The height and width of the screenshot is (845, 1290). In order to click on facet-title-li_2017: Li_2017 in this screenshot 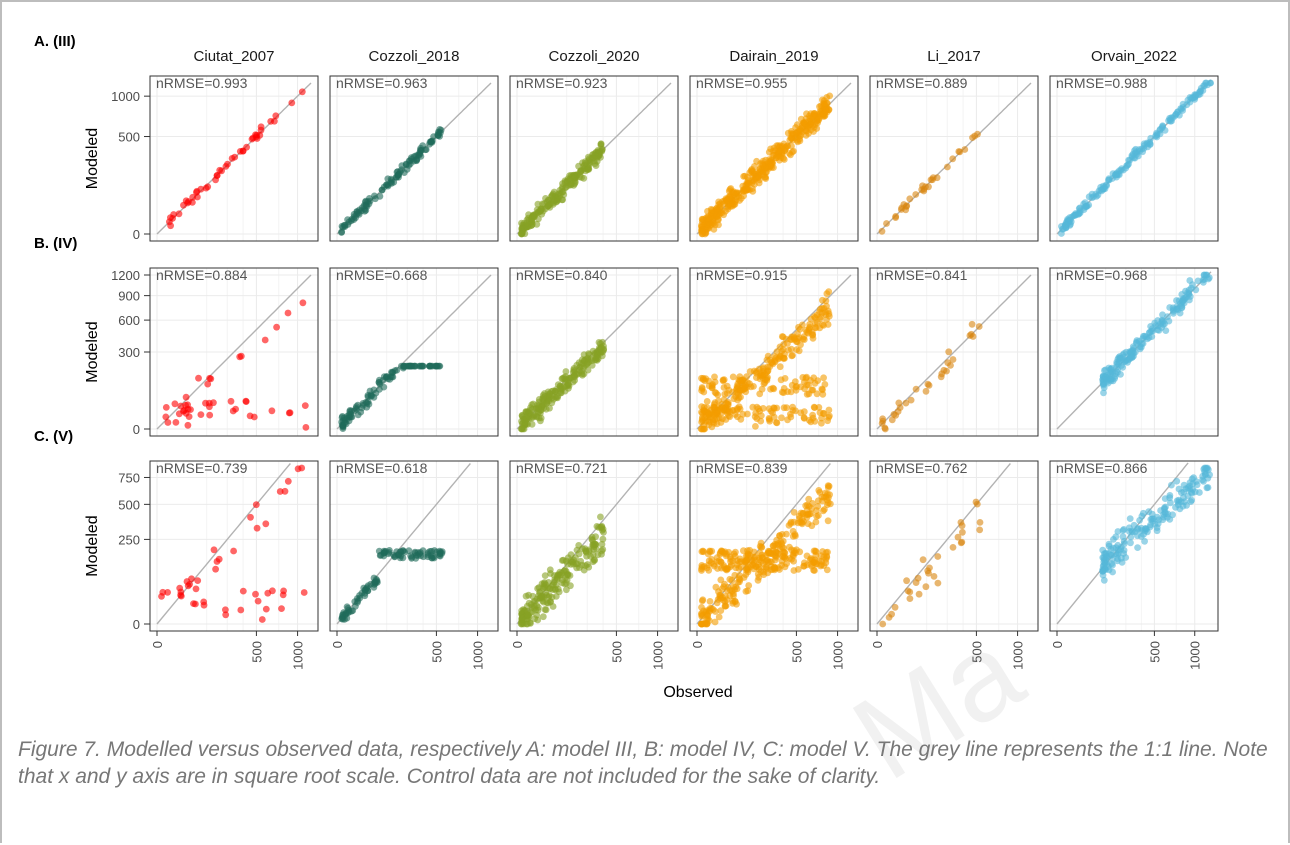, I will do `click(953, 56)`.